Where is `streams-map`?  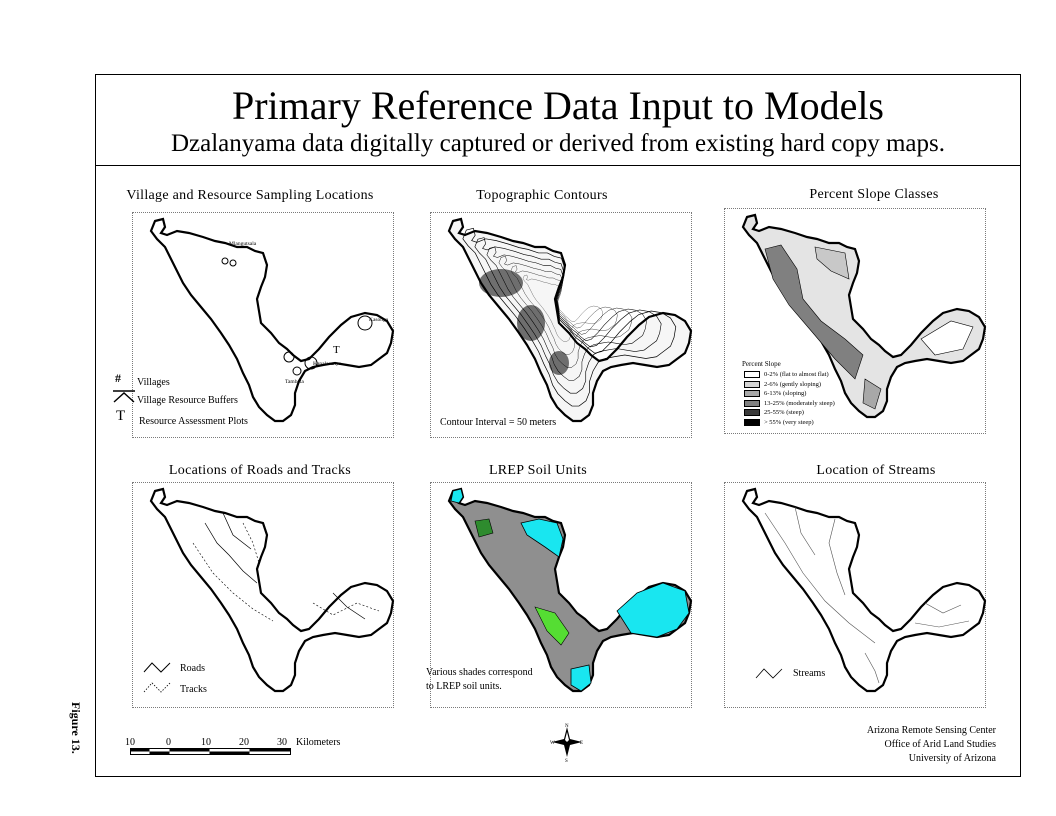
streams-map is located at coordinates (864, 590).